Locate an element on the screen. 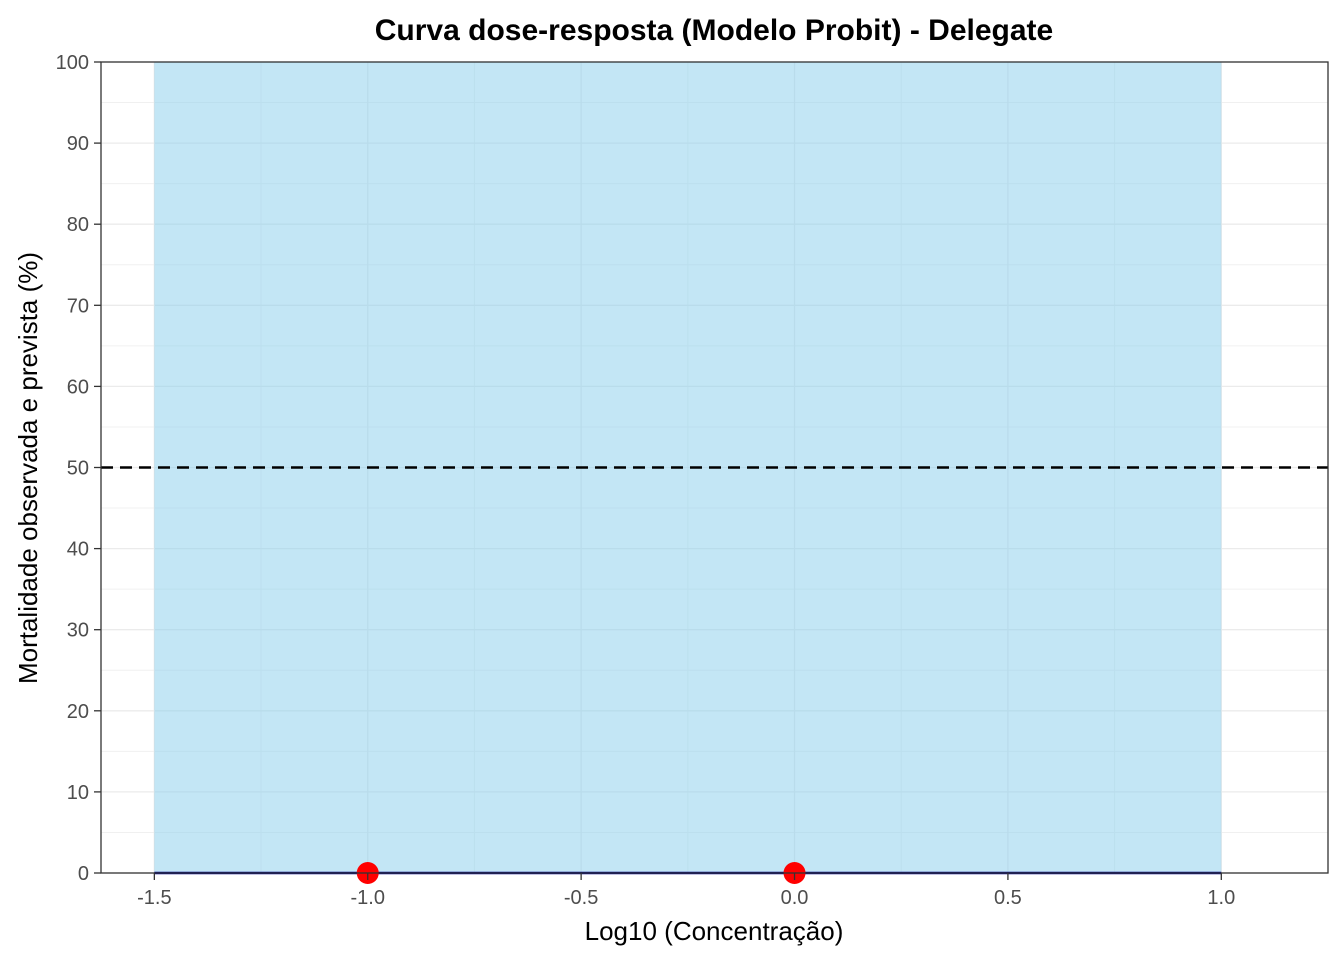 The height and width of the screenshot is (960, 1344). y-tick-label: 70 is located at coordinates (78, 306).